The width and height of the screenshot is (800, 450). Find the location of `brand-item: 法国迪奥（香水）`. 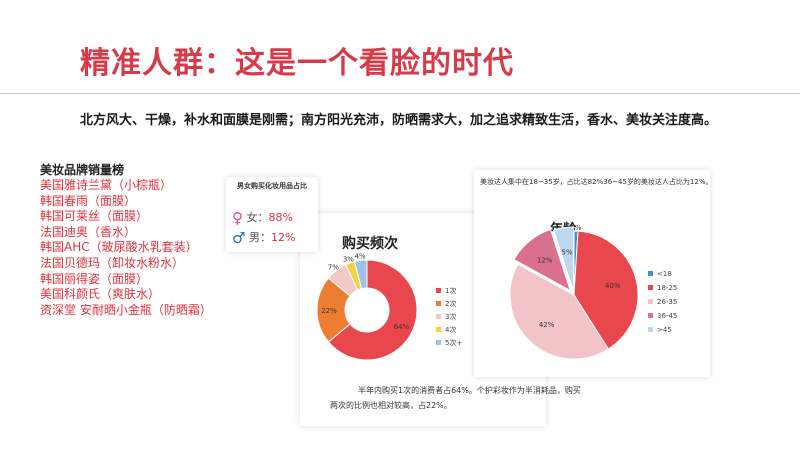

brand-item: 法国迪奥（香水） is located at coordinates (88, 231).